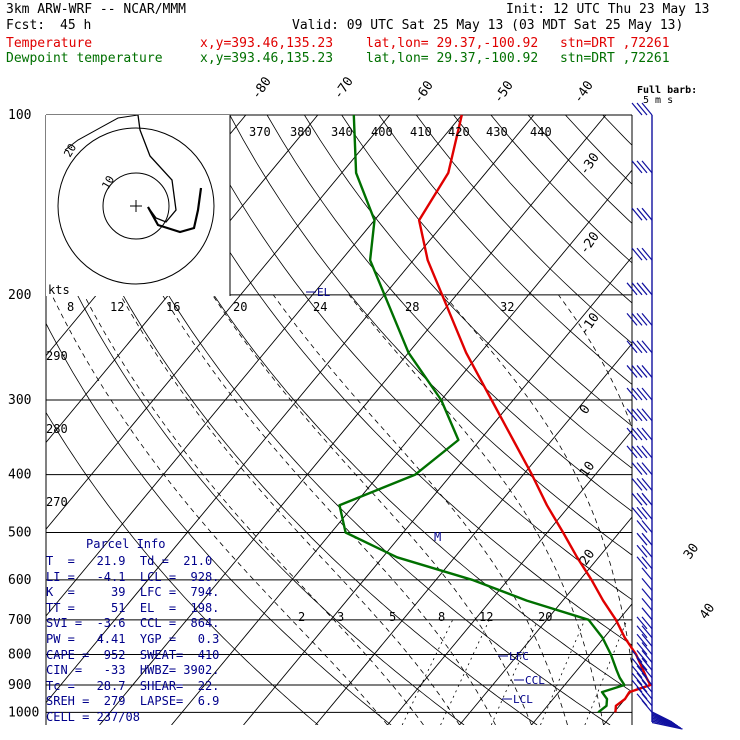  What do you see at coordinates (26, 25) in the screenshot?
I see `forecast-label: Fcst:` at bounding box center [26, 25].